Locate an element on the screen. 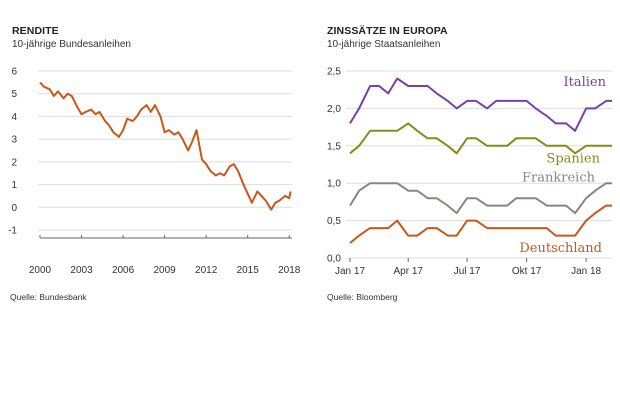 This screenshot has width=620, height=413. right-series-label: Italien is located at coordinates (585, 82).